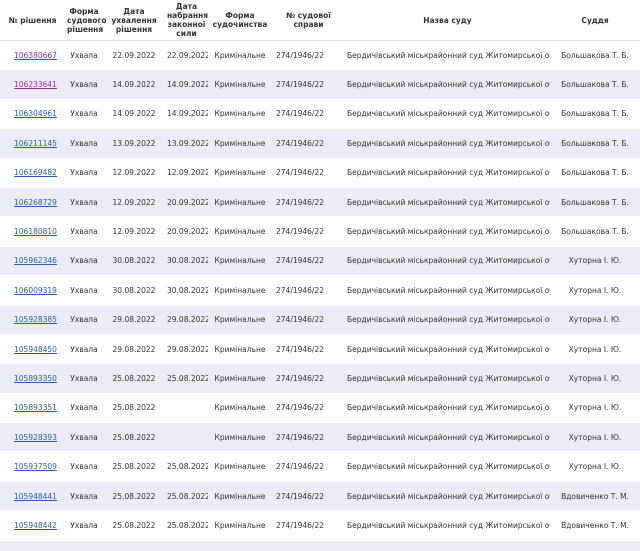  I want to click on column-header: № рішення, so click(32, 20).